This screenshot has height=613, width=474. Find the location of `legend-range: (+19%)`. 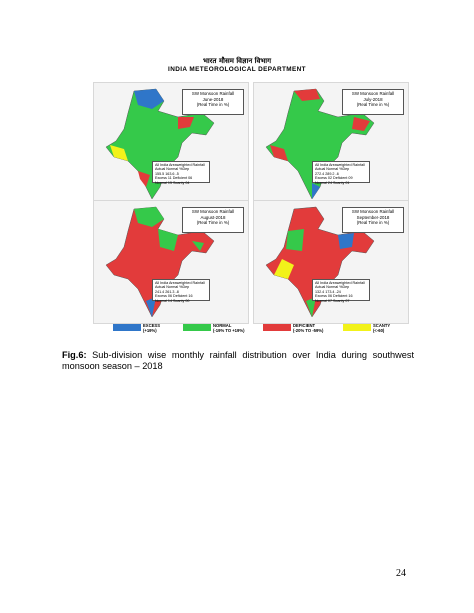

legend-range: (+19%) is located at coordinates (150, 330).